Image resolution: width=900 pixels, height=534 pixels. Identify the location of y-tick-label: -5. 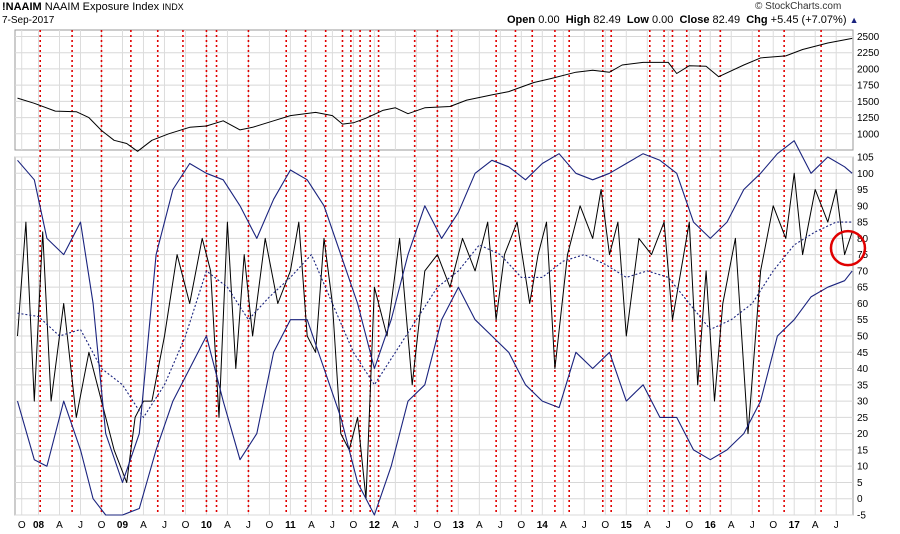
(861, 516).